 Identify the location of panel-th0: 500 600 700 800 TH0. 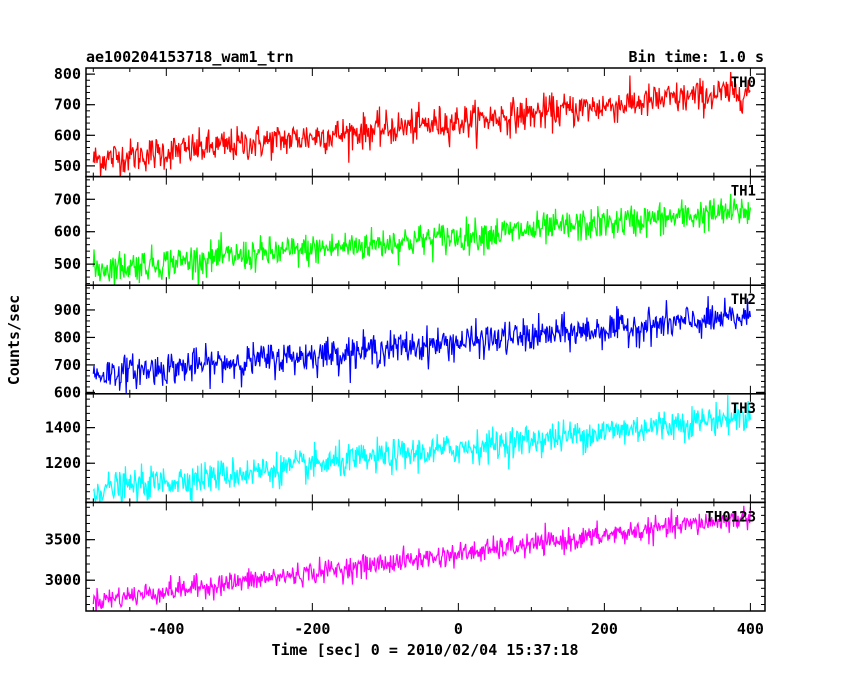
(410, 121).